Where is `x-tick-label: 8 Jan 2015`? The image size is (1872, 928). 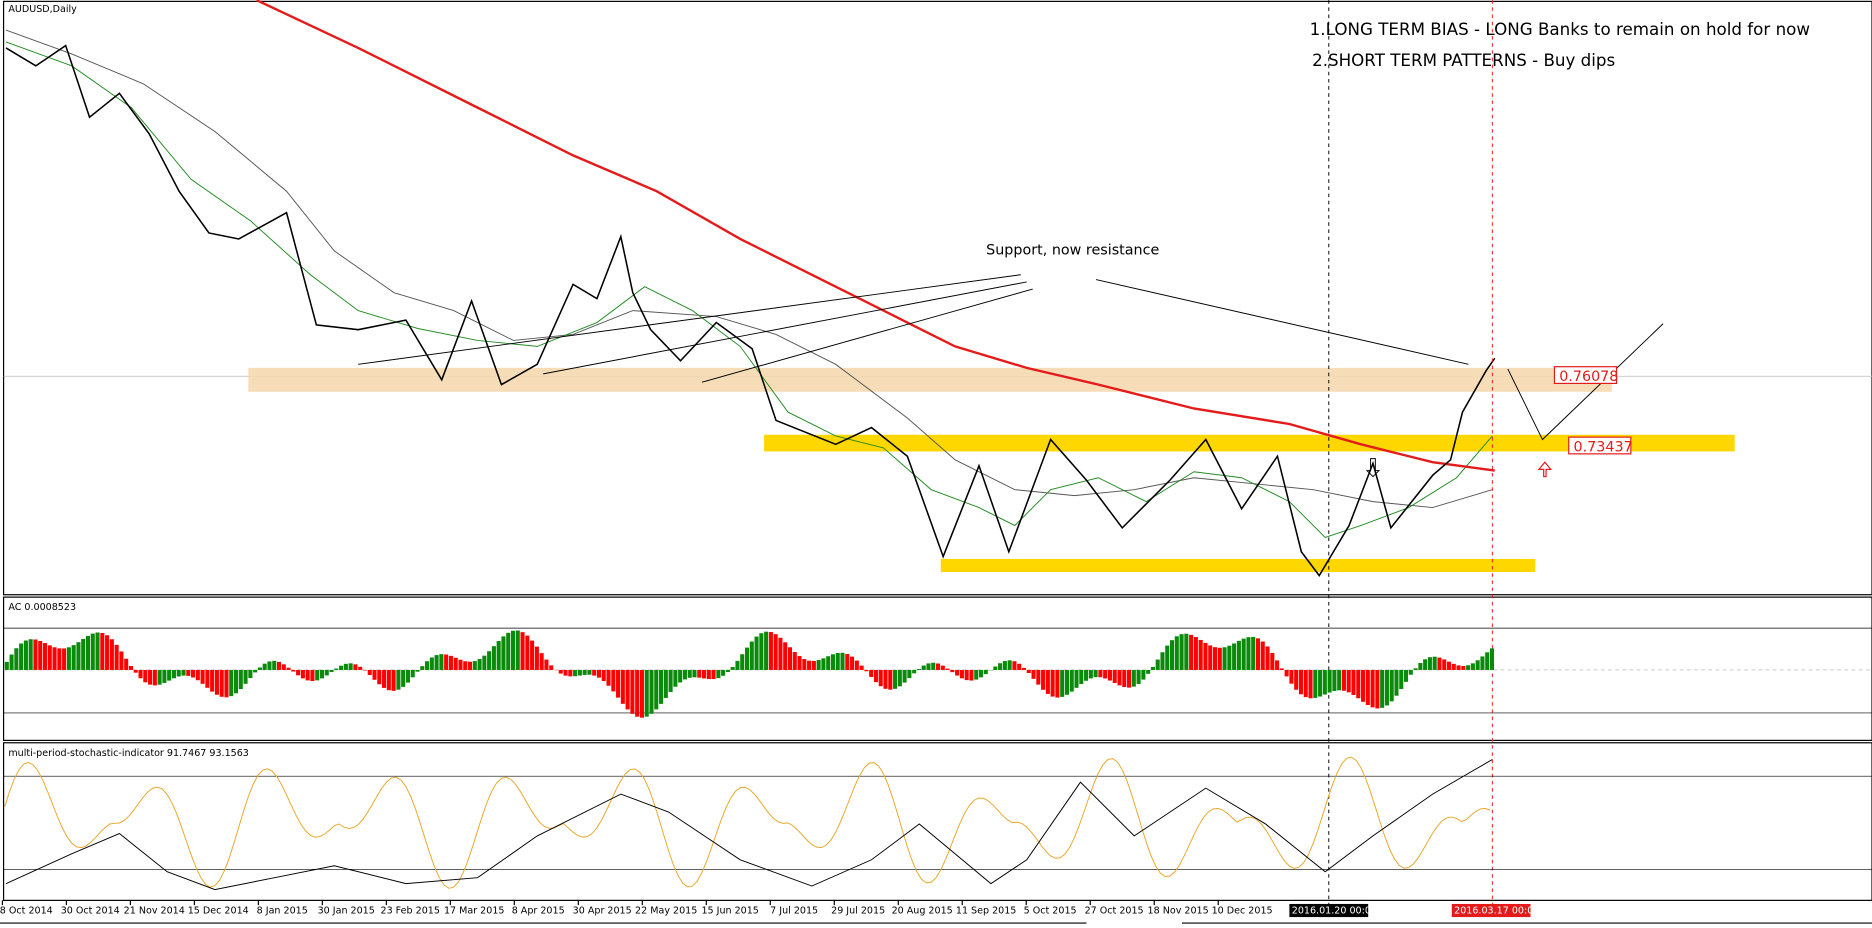
x-tick-label: 8 Jan 2015 is located at coordinates (282, 910).